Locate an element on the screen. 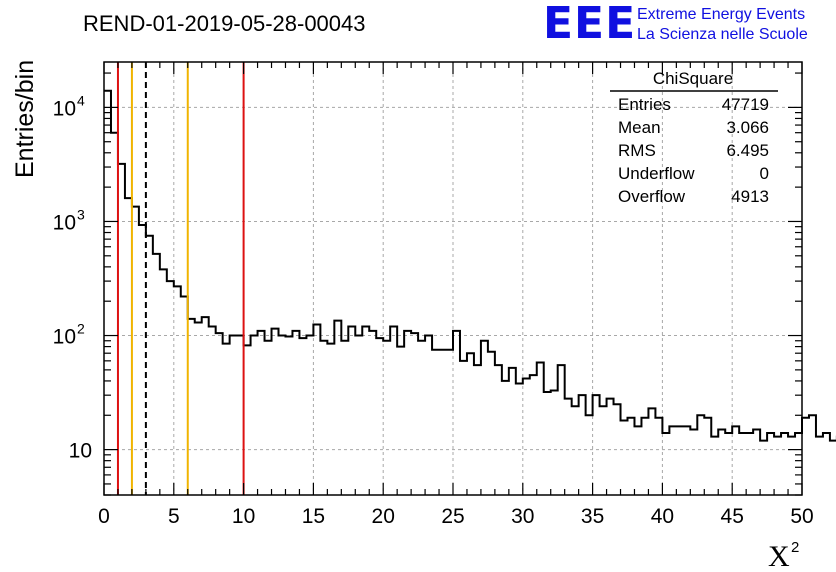 Image resolution: width=836 pixels, height=572 pixels. x-axis-title: X 2 is located at coordinates (783, 555).